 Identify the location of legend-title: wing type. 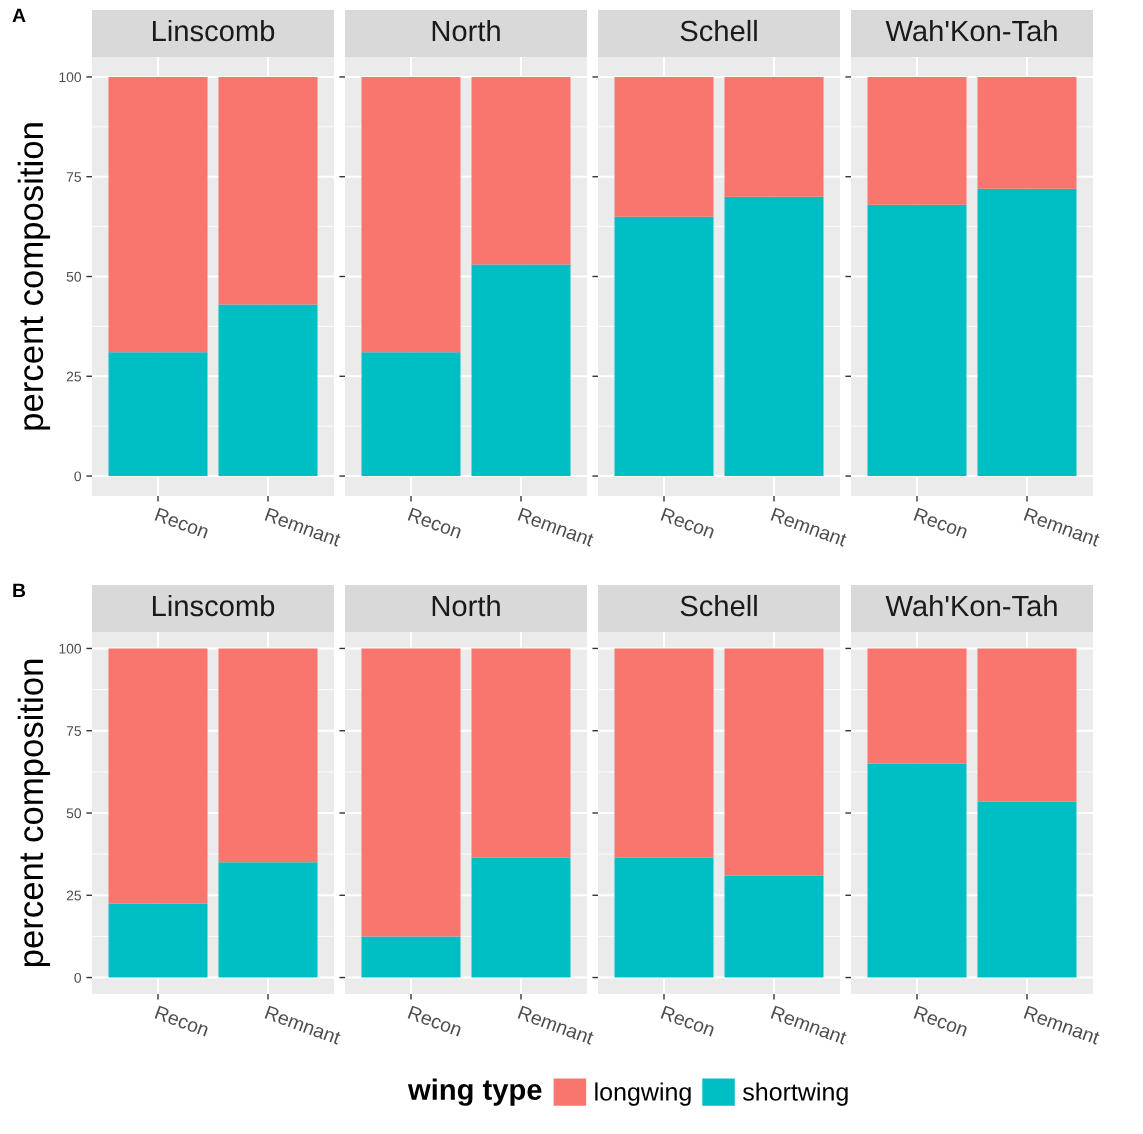
(474, 1092).